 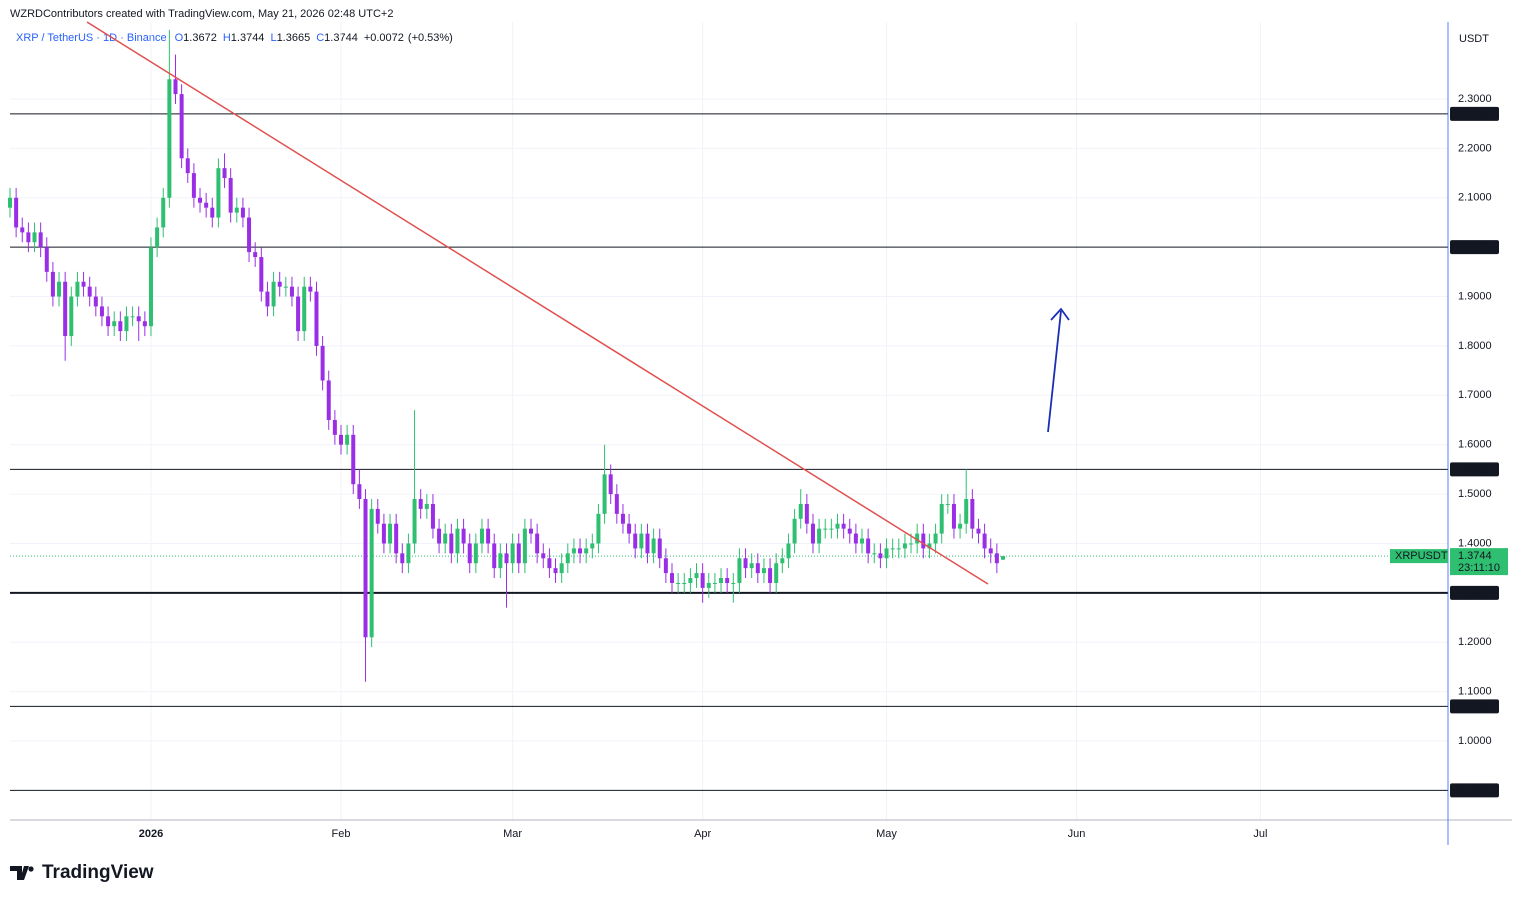 What do you see at coordinates (31, 869) in the screenshot?
I see `logo-dot` at bounding box center [31, 869].